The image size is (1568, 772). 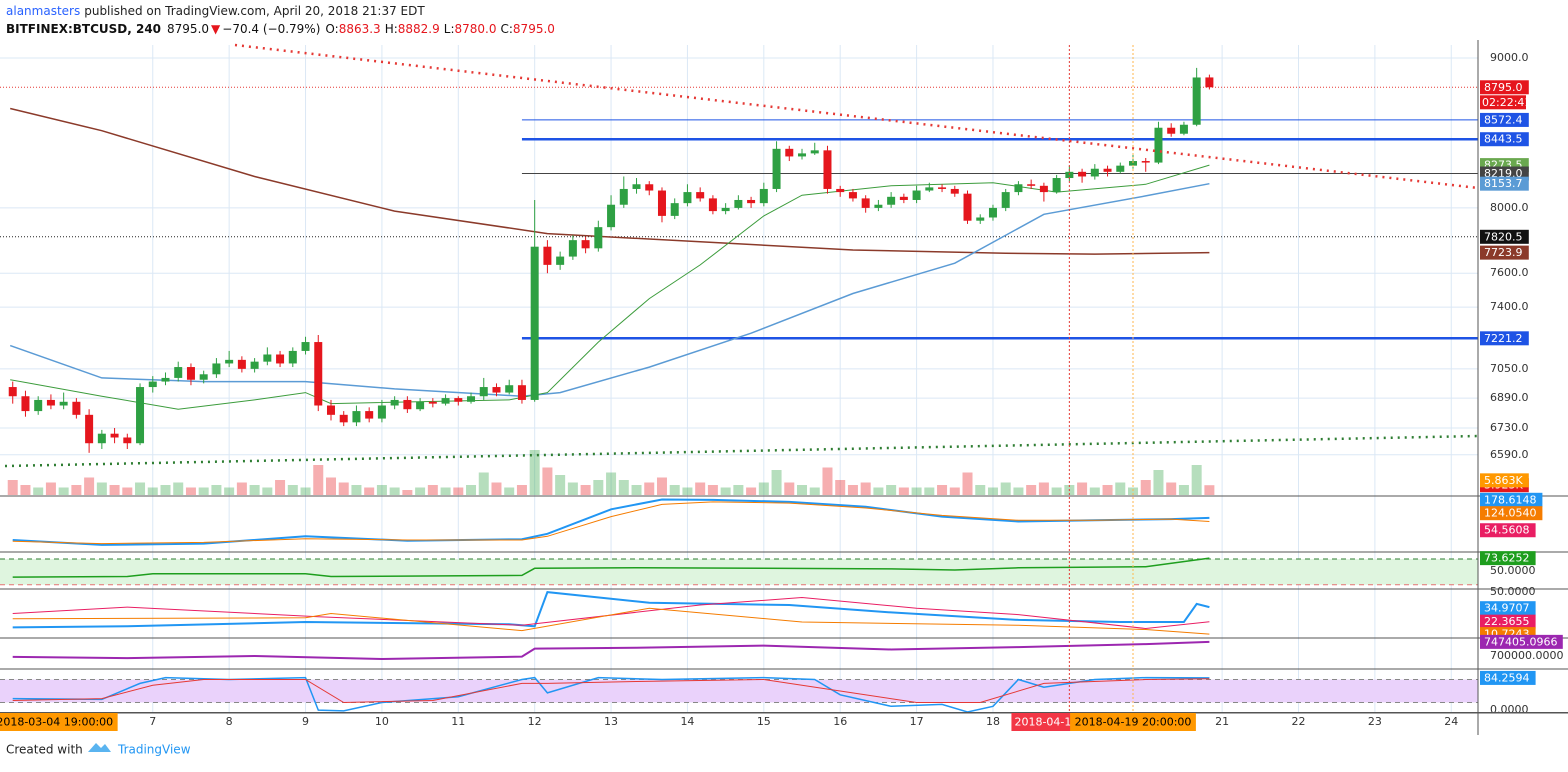 I want to click on countdown: 02:22:41, so click(x=1506, y=102).